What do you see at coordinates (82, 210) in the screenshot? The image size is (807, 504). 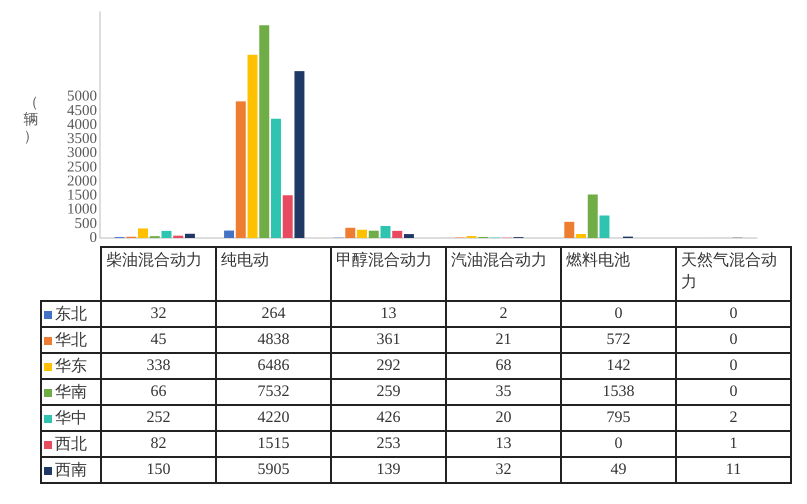 I see `y-tick-label: 1000` at bounding box center [82, 210].